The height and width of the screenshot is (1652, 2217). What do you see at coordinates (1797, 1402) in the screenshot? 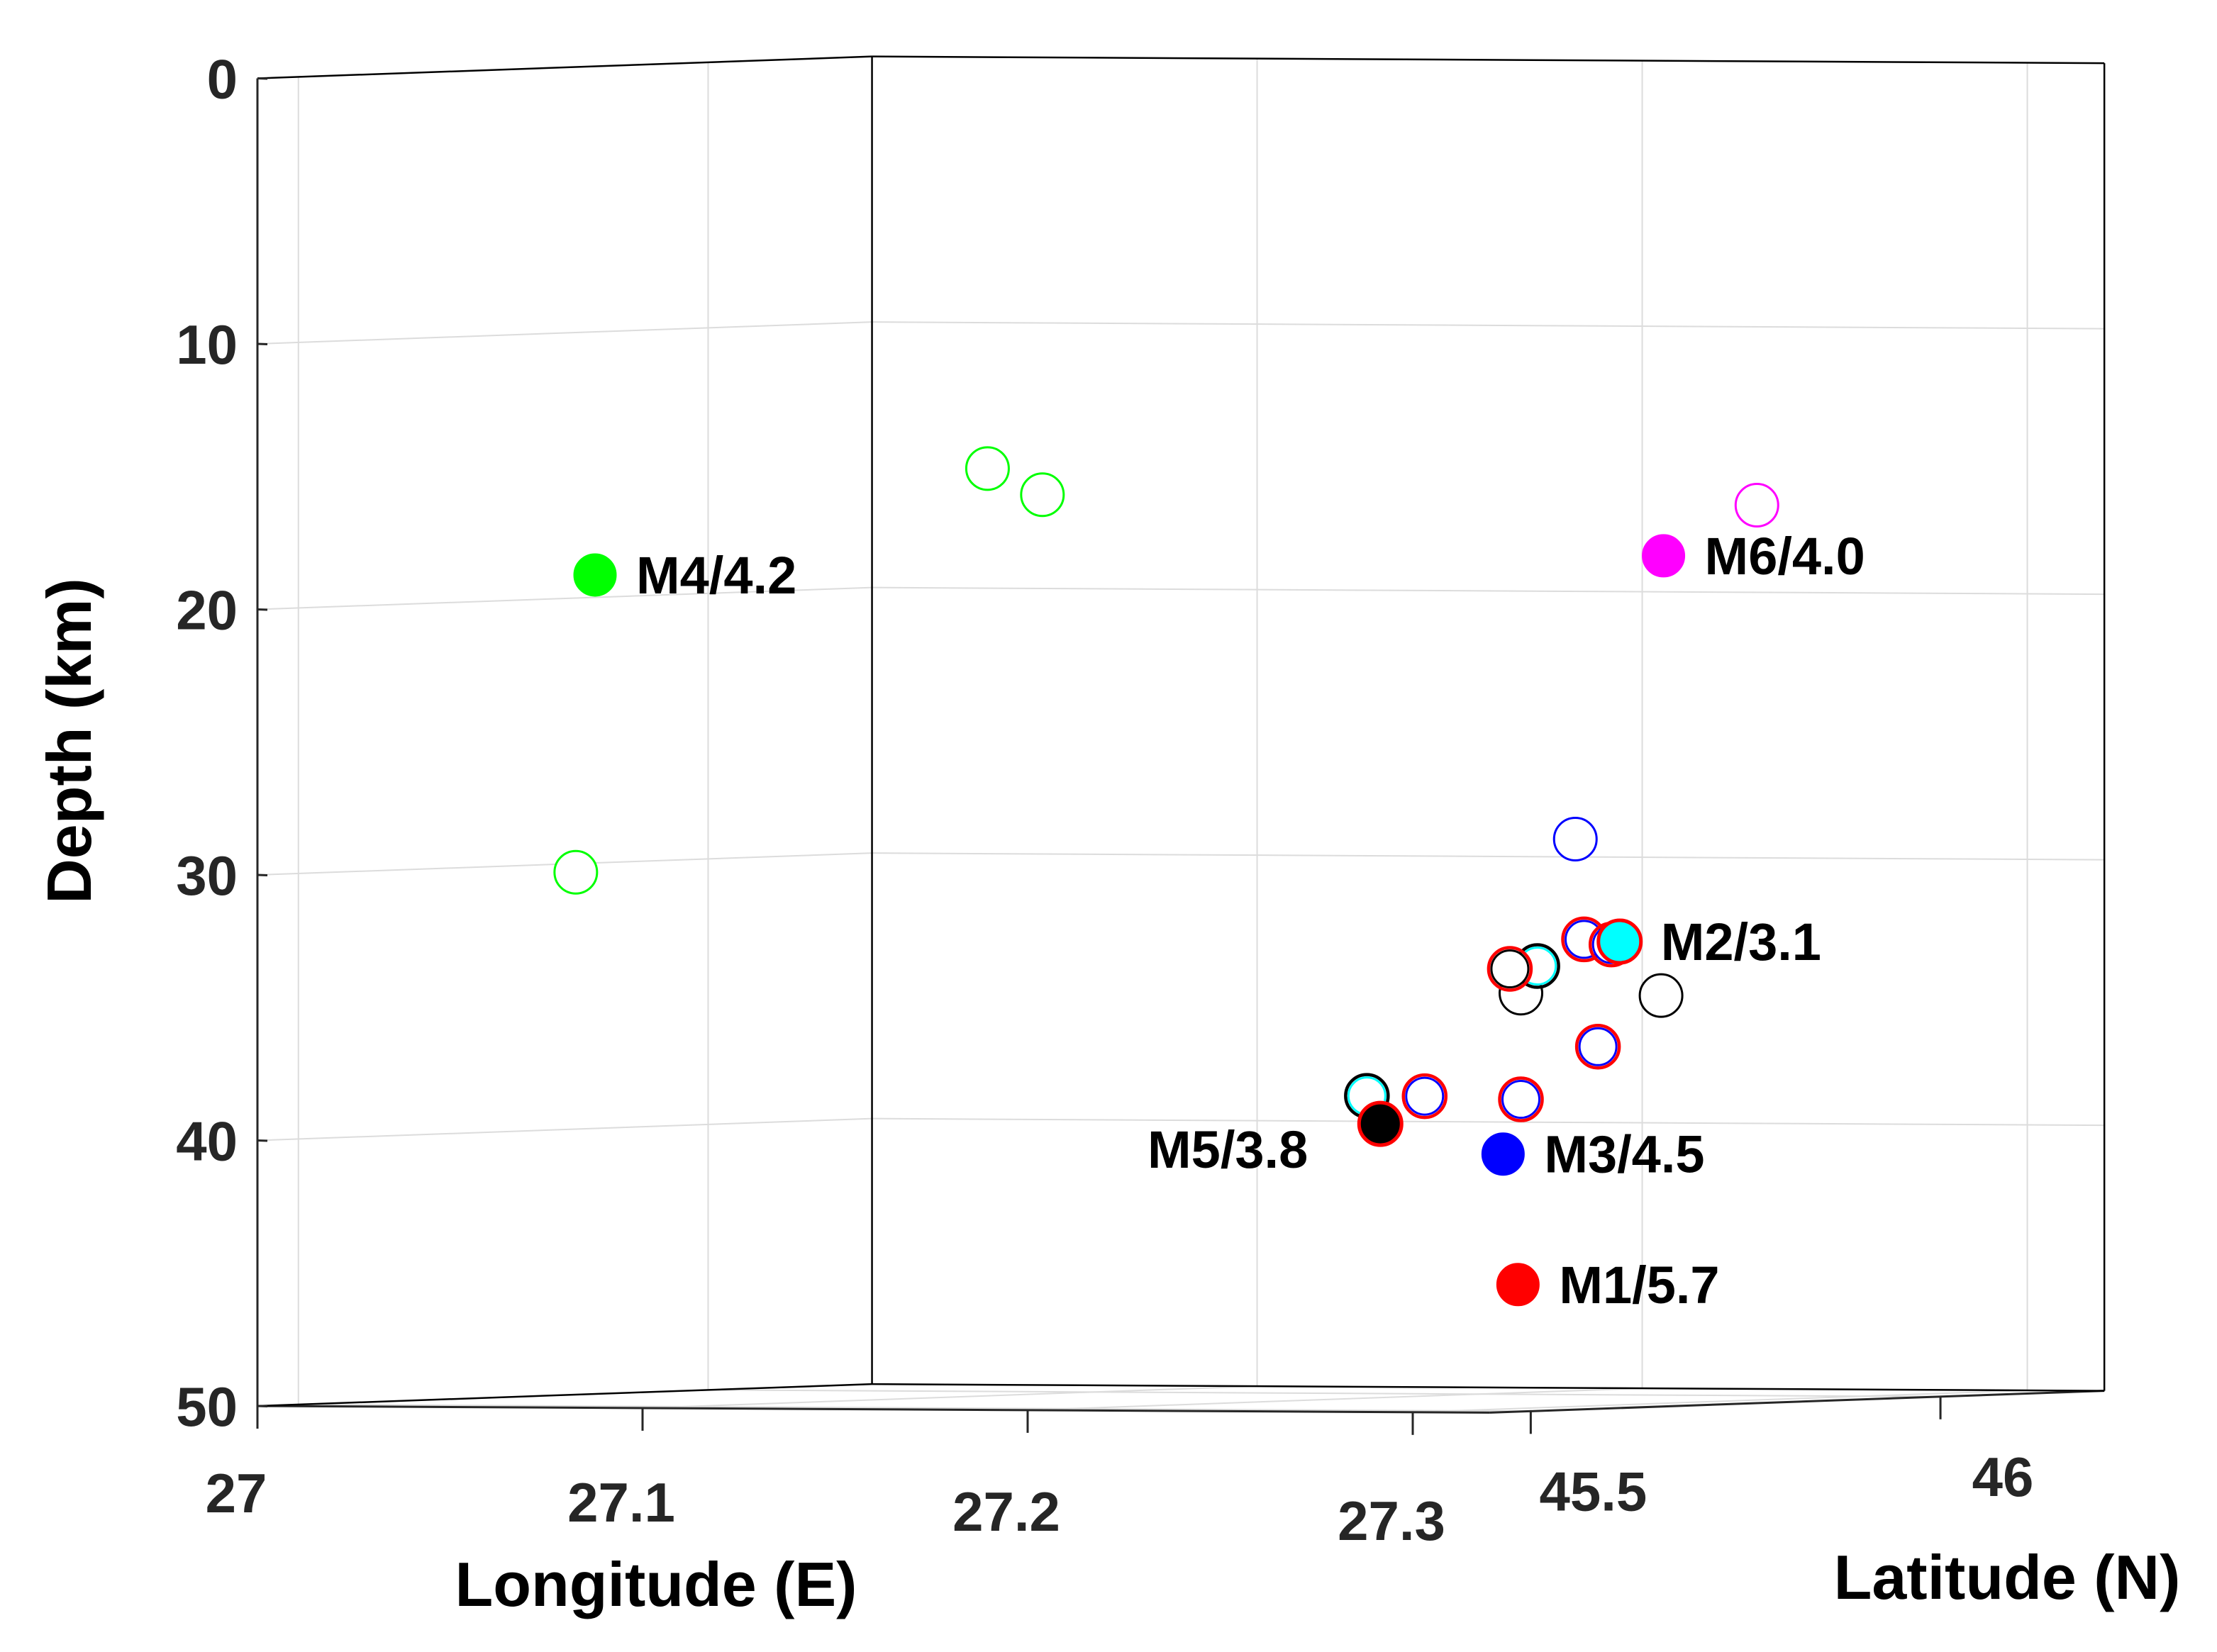
I see `latitude-axis-line` at bounding box center [1797, 1402].